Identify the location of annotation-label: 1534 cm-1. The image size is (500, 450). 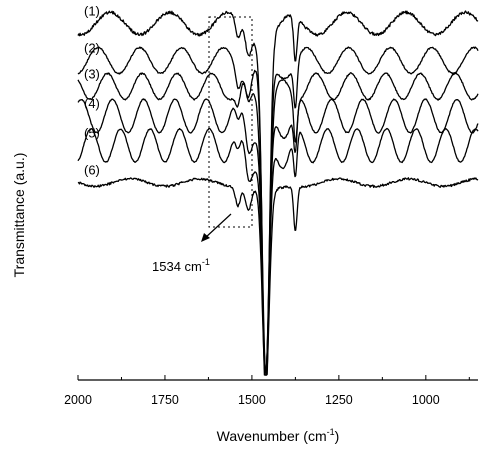
(181, 265).